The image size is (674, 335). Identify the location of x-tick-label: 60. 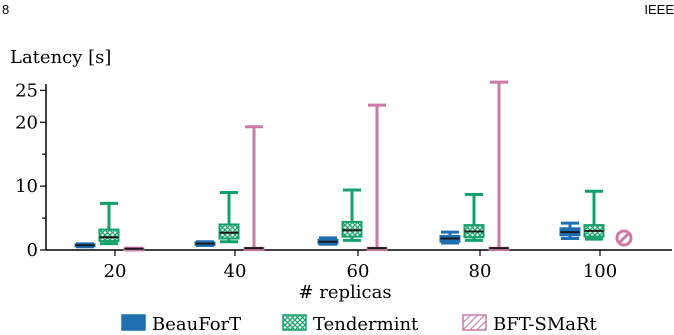
(358, 271).